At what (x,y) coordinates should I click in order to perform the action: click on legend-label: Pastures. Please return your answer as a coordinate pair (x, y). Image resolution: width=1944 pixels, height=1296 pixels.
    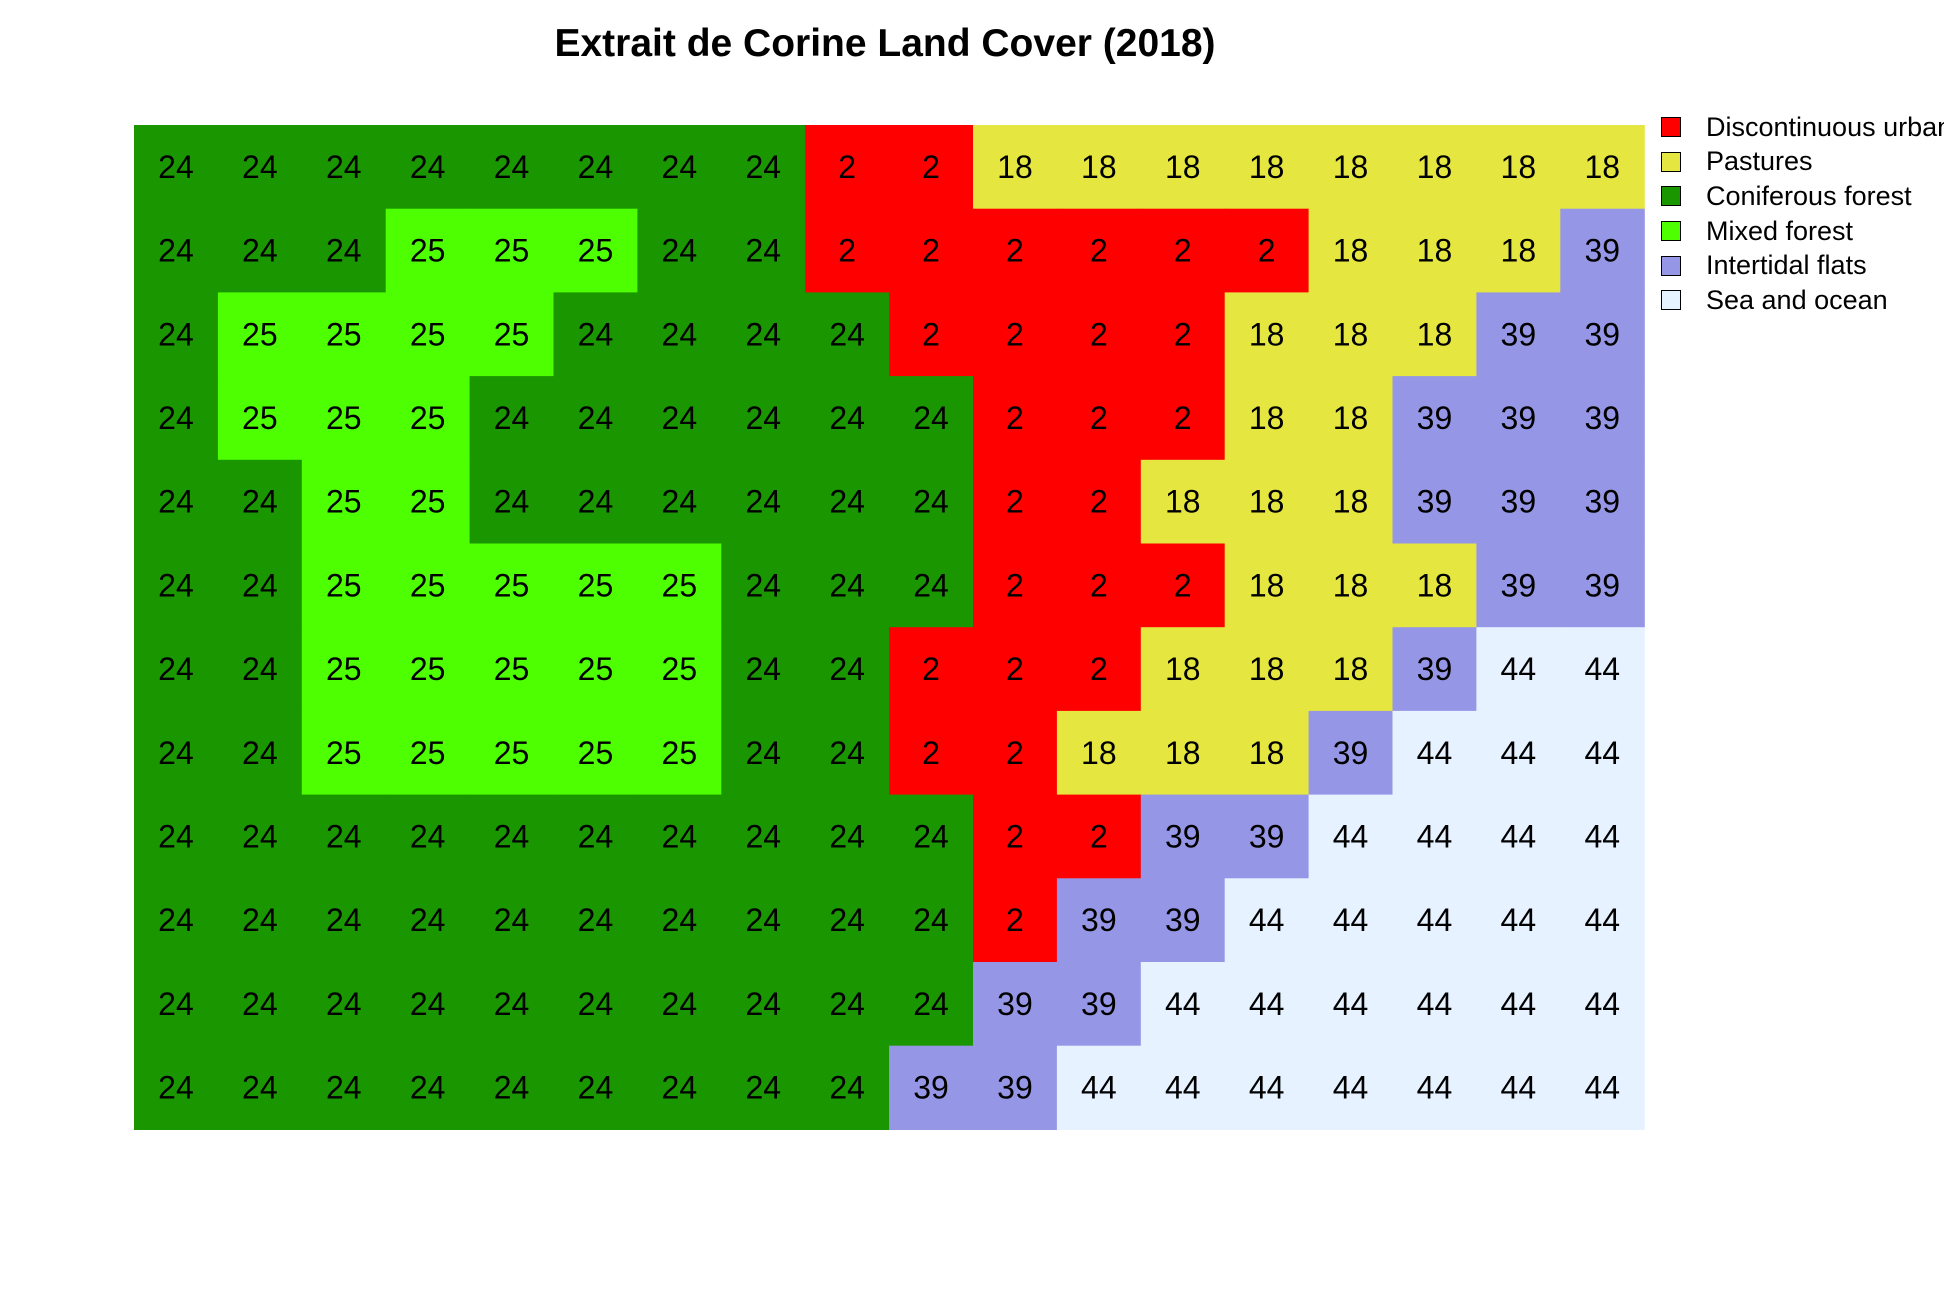
    Looking at the image, I should click on (1759, 161).